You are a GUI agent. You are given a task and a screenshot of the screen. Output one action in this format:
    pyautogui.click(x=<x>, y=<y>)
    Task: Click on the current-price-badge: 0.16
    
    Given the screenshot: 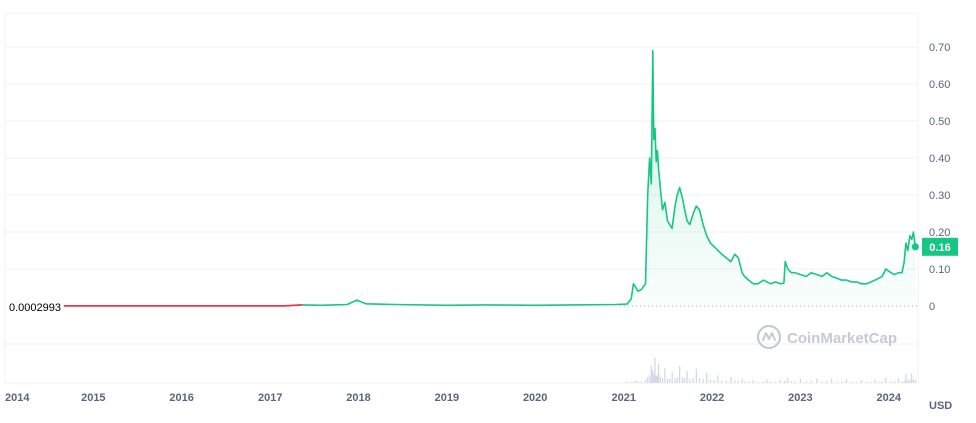 What is the action you would take?
    pyautogui.click(x=940, y=246)
    